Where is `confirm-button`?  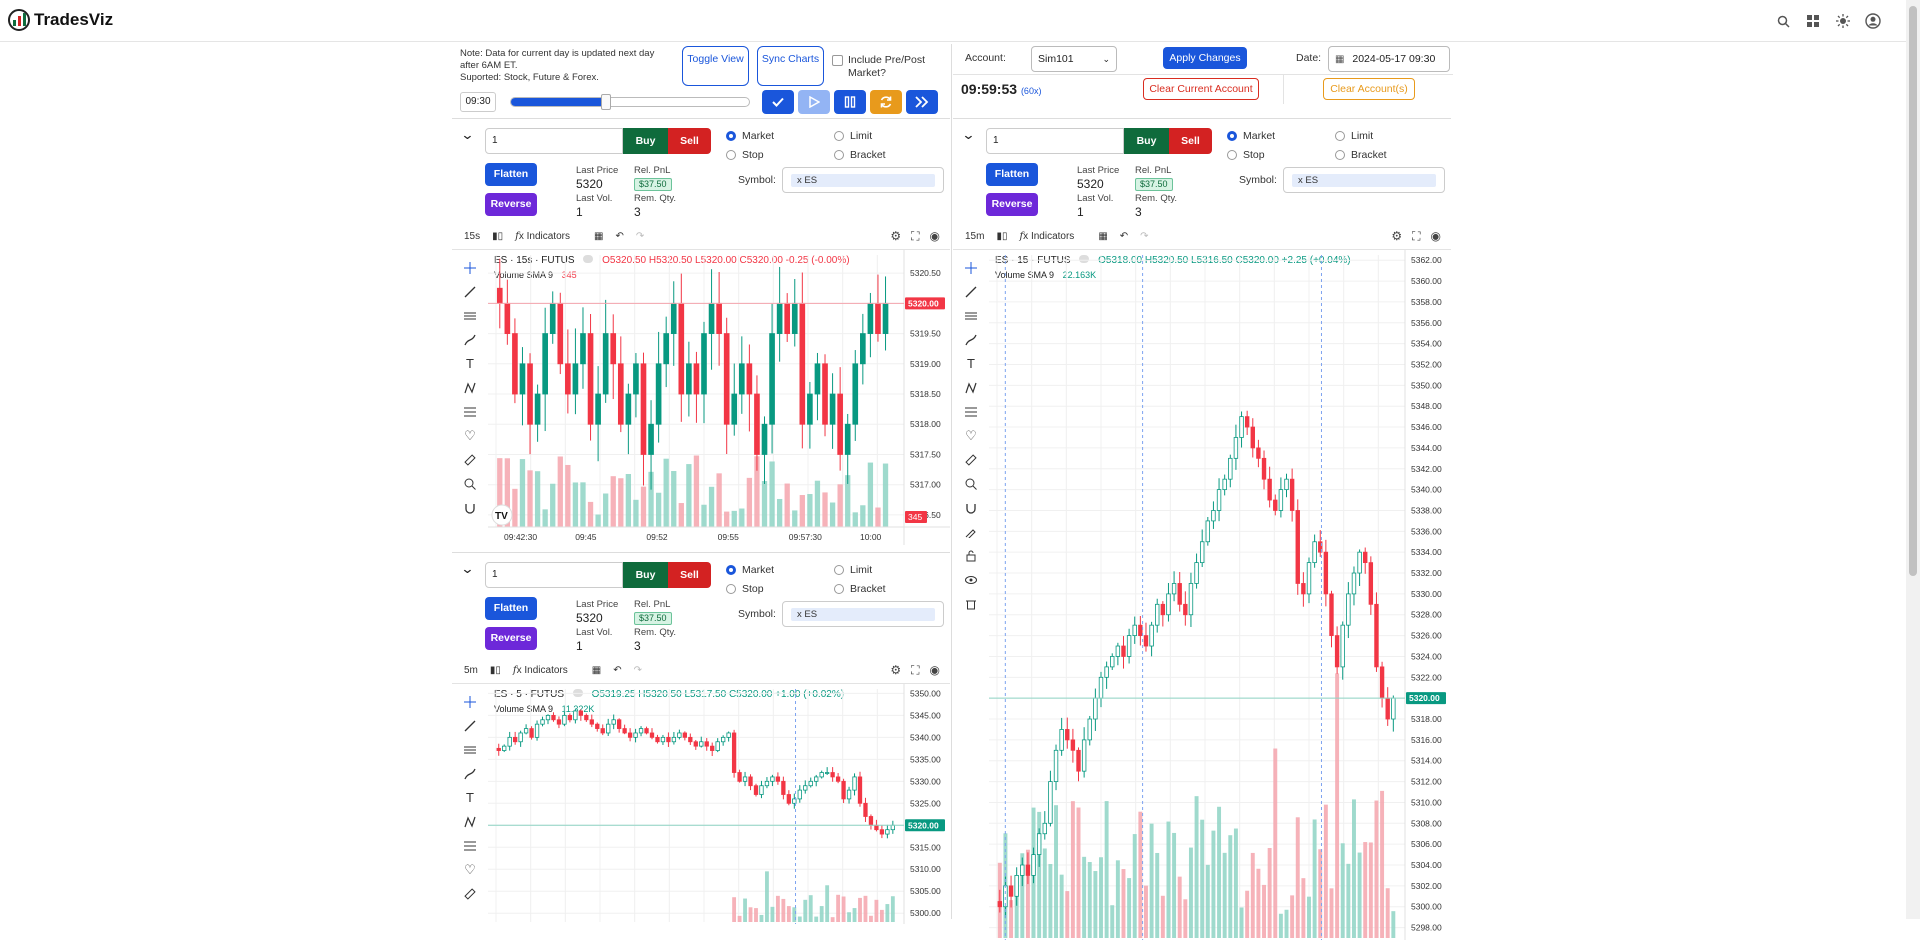 confirm-button is located at coordinates (778, 102).